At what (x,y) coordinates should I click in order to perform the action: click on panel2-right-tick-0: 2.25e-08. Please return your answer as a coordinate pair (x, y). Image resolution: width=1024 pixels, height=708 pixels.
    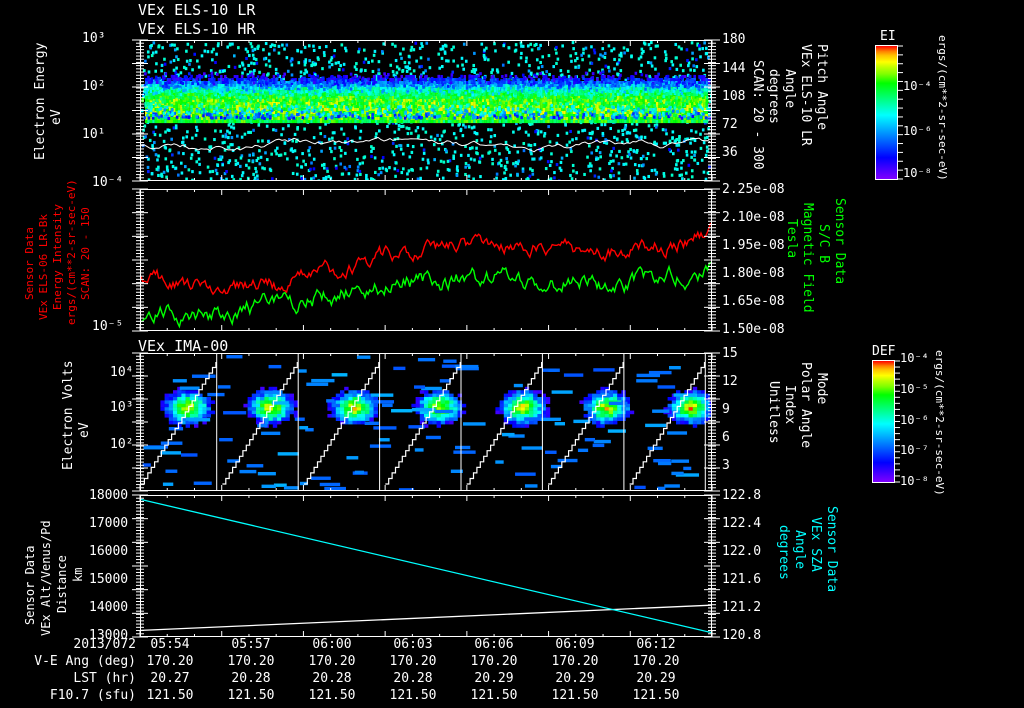
    Looking at the image, I should click on (753, 189).